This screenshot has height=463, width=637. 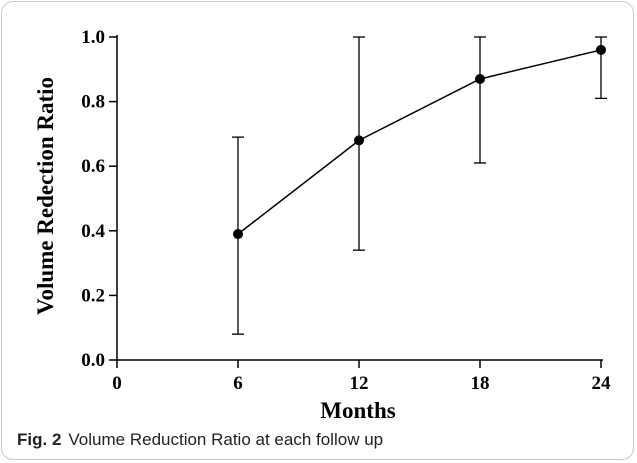 What do you see at coordinates (93, 166) in the screenshot?
I see `y-tick-label: 0.6` at bounding box center [93, 166].